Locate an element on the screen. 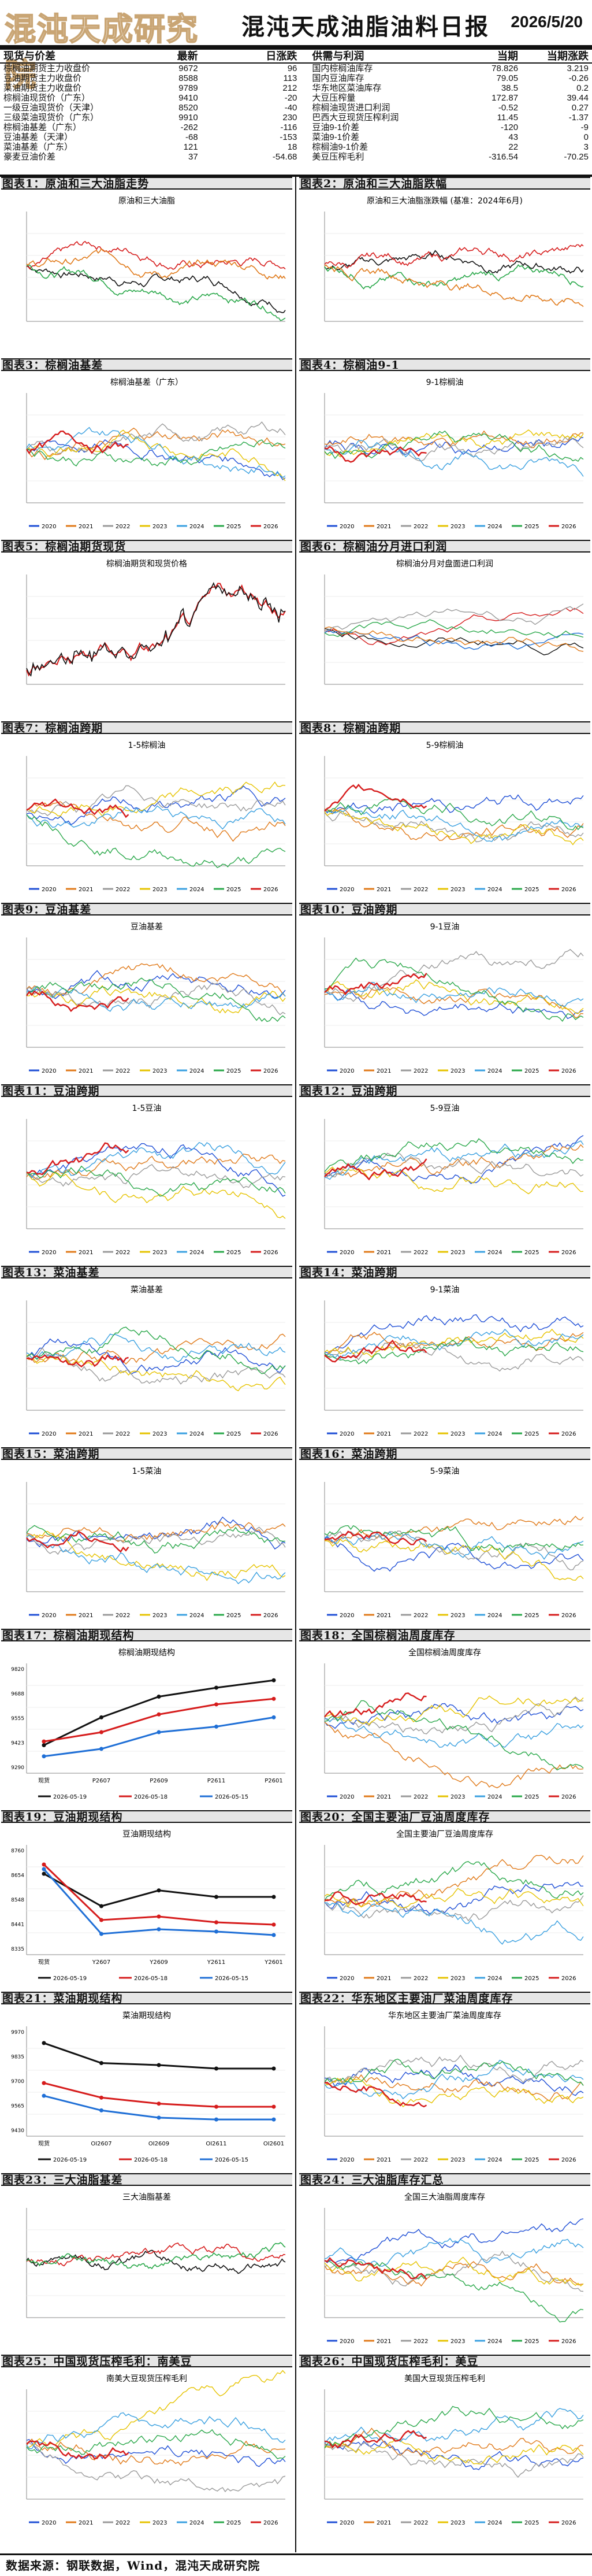 The height and width of the screenshot is (2576, 592). x-tick-label: P2607 is located at coordinates (101, 1781).